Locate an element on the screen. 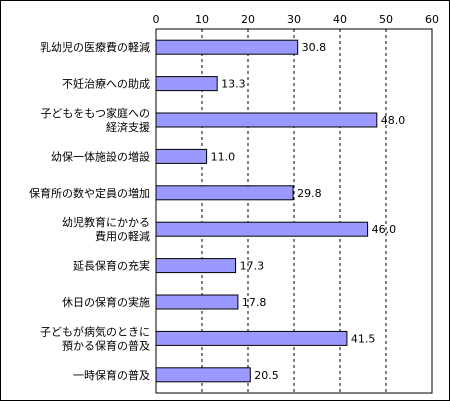  category-label: 延長保育の充実 is located at coordinates (111, 266).